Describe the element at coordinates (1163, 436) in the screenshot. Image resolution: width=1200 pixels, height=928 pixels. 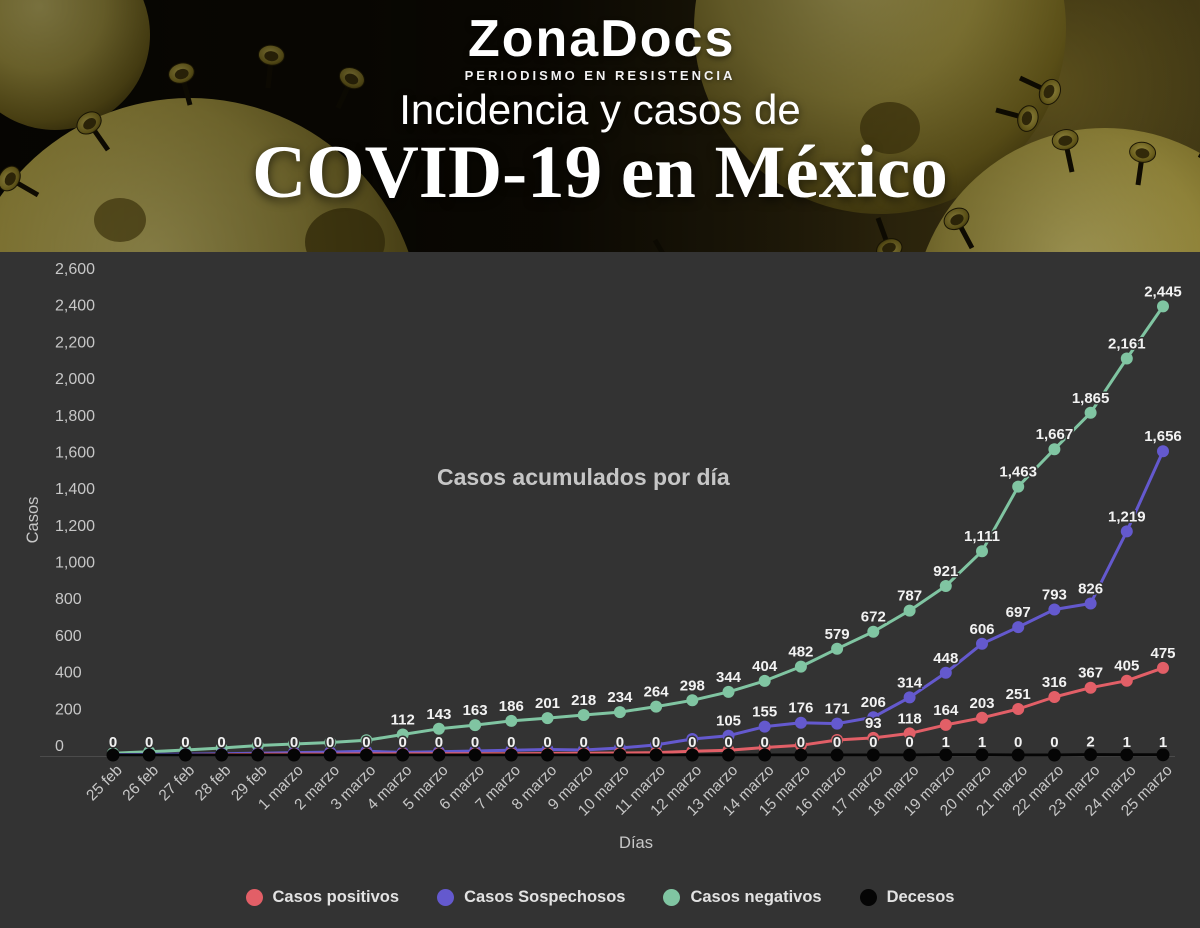
I see `data-label-casos-sospechosos: 1,656` at that location.